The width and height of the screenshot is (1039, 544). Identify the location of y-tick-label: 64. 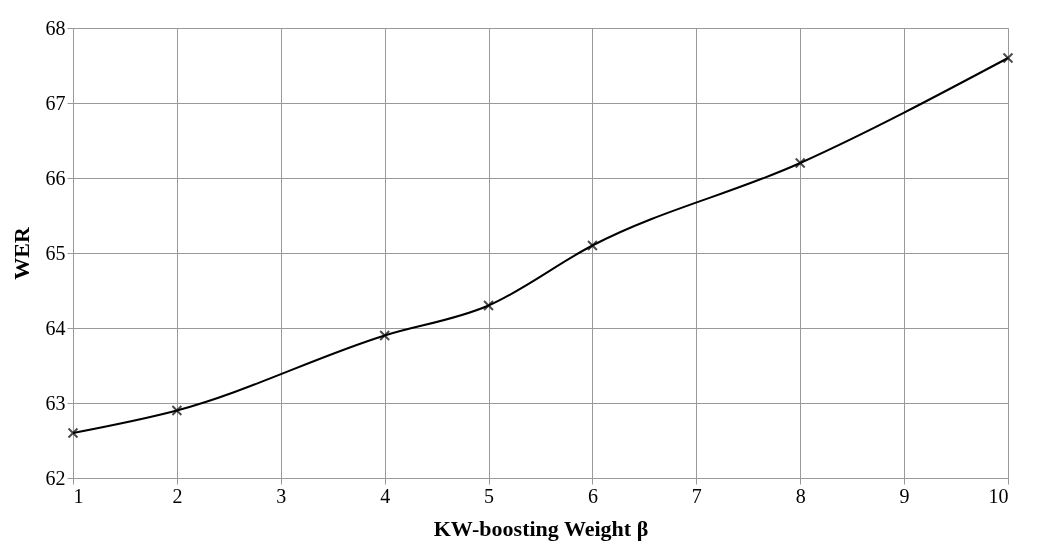
(55, 327).